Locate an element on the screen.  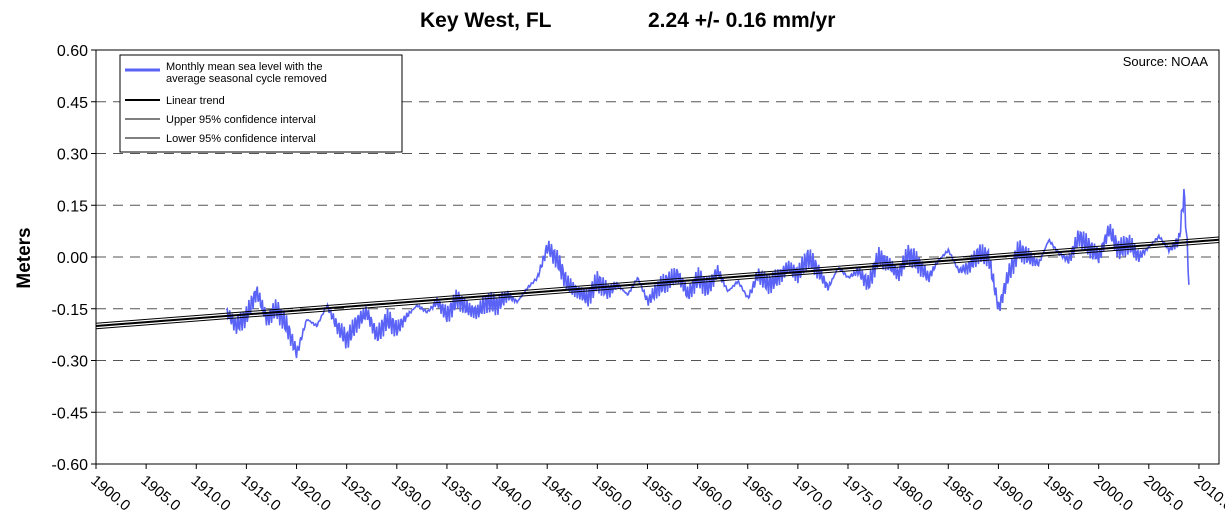
x-tick-label: 1900.0 is located at coordinates (110, 493).